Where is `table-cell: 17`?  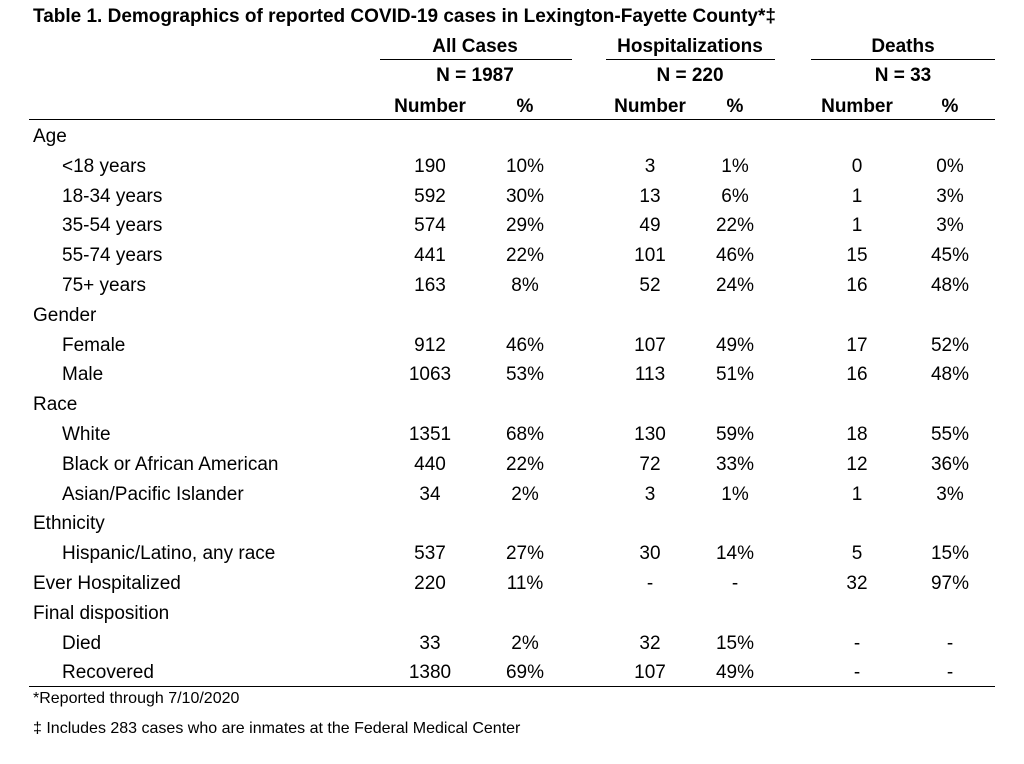 table-cell: 17 is located at coordinates (857, 345).